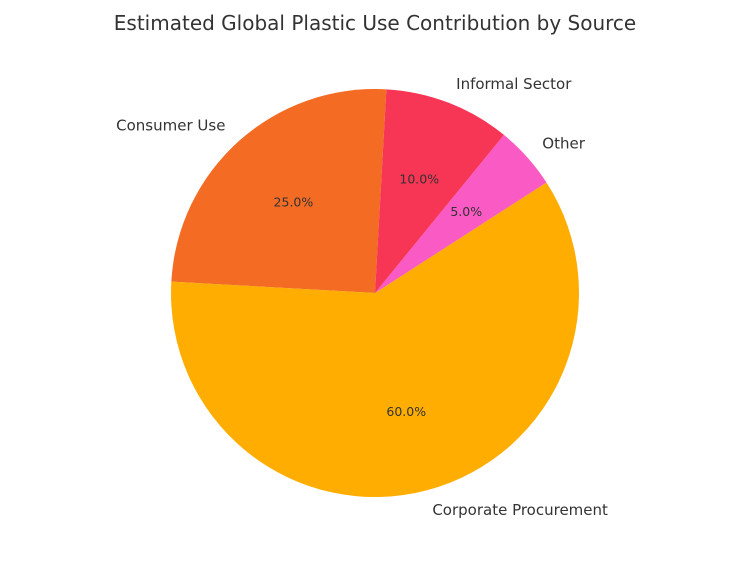 The width and height of the screenshot is (750, 563). What do you see at coordinates (419, 178) in the screenshot?
I see `pie-percent-label-informal-sector: 10.0%` at bounding box center [419, 178].